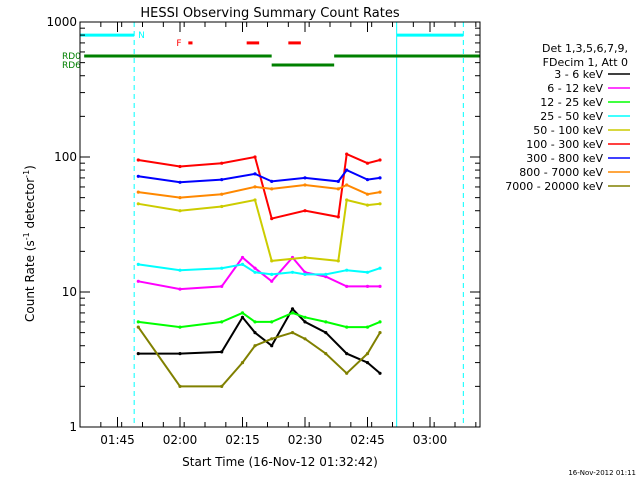 This screenshot has width=640, height=480. What do you see at coordinates (61, 22) in the screenshot?
I see `y-tick-label: 1000` at bounding box center [61, 22].